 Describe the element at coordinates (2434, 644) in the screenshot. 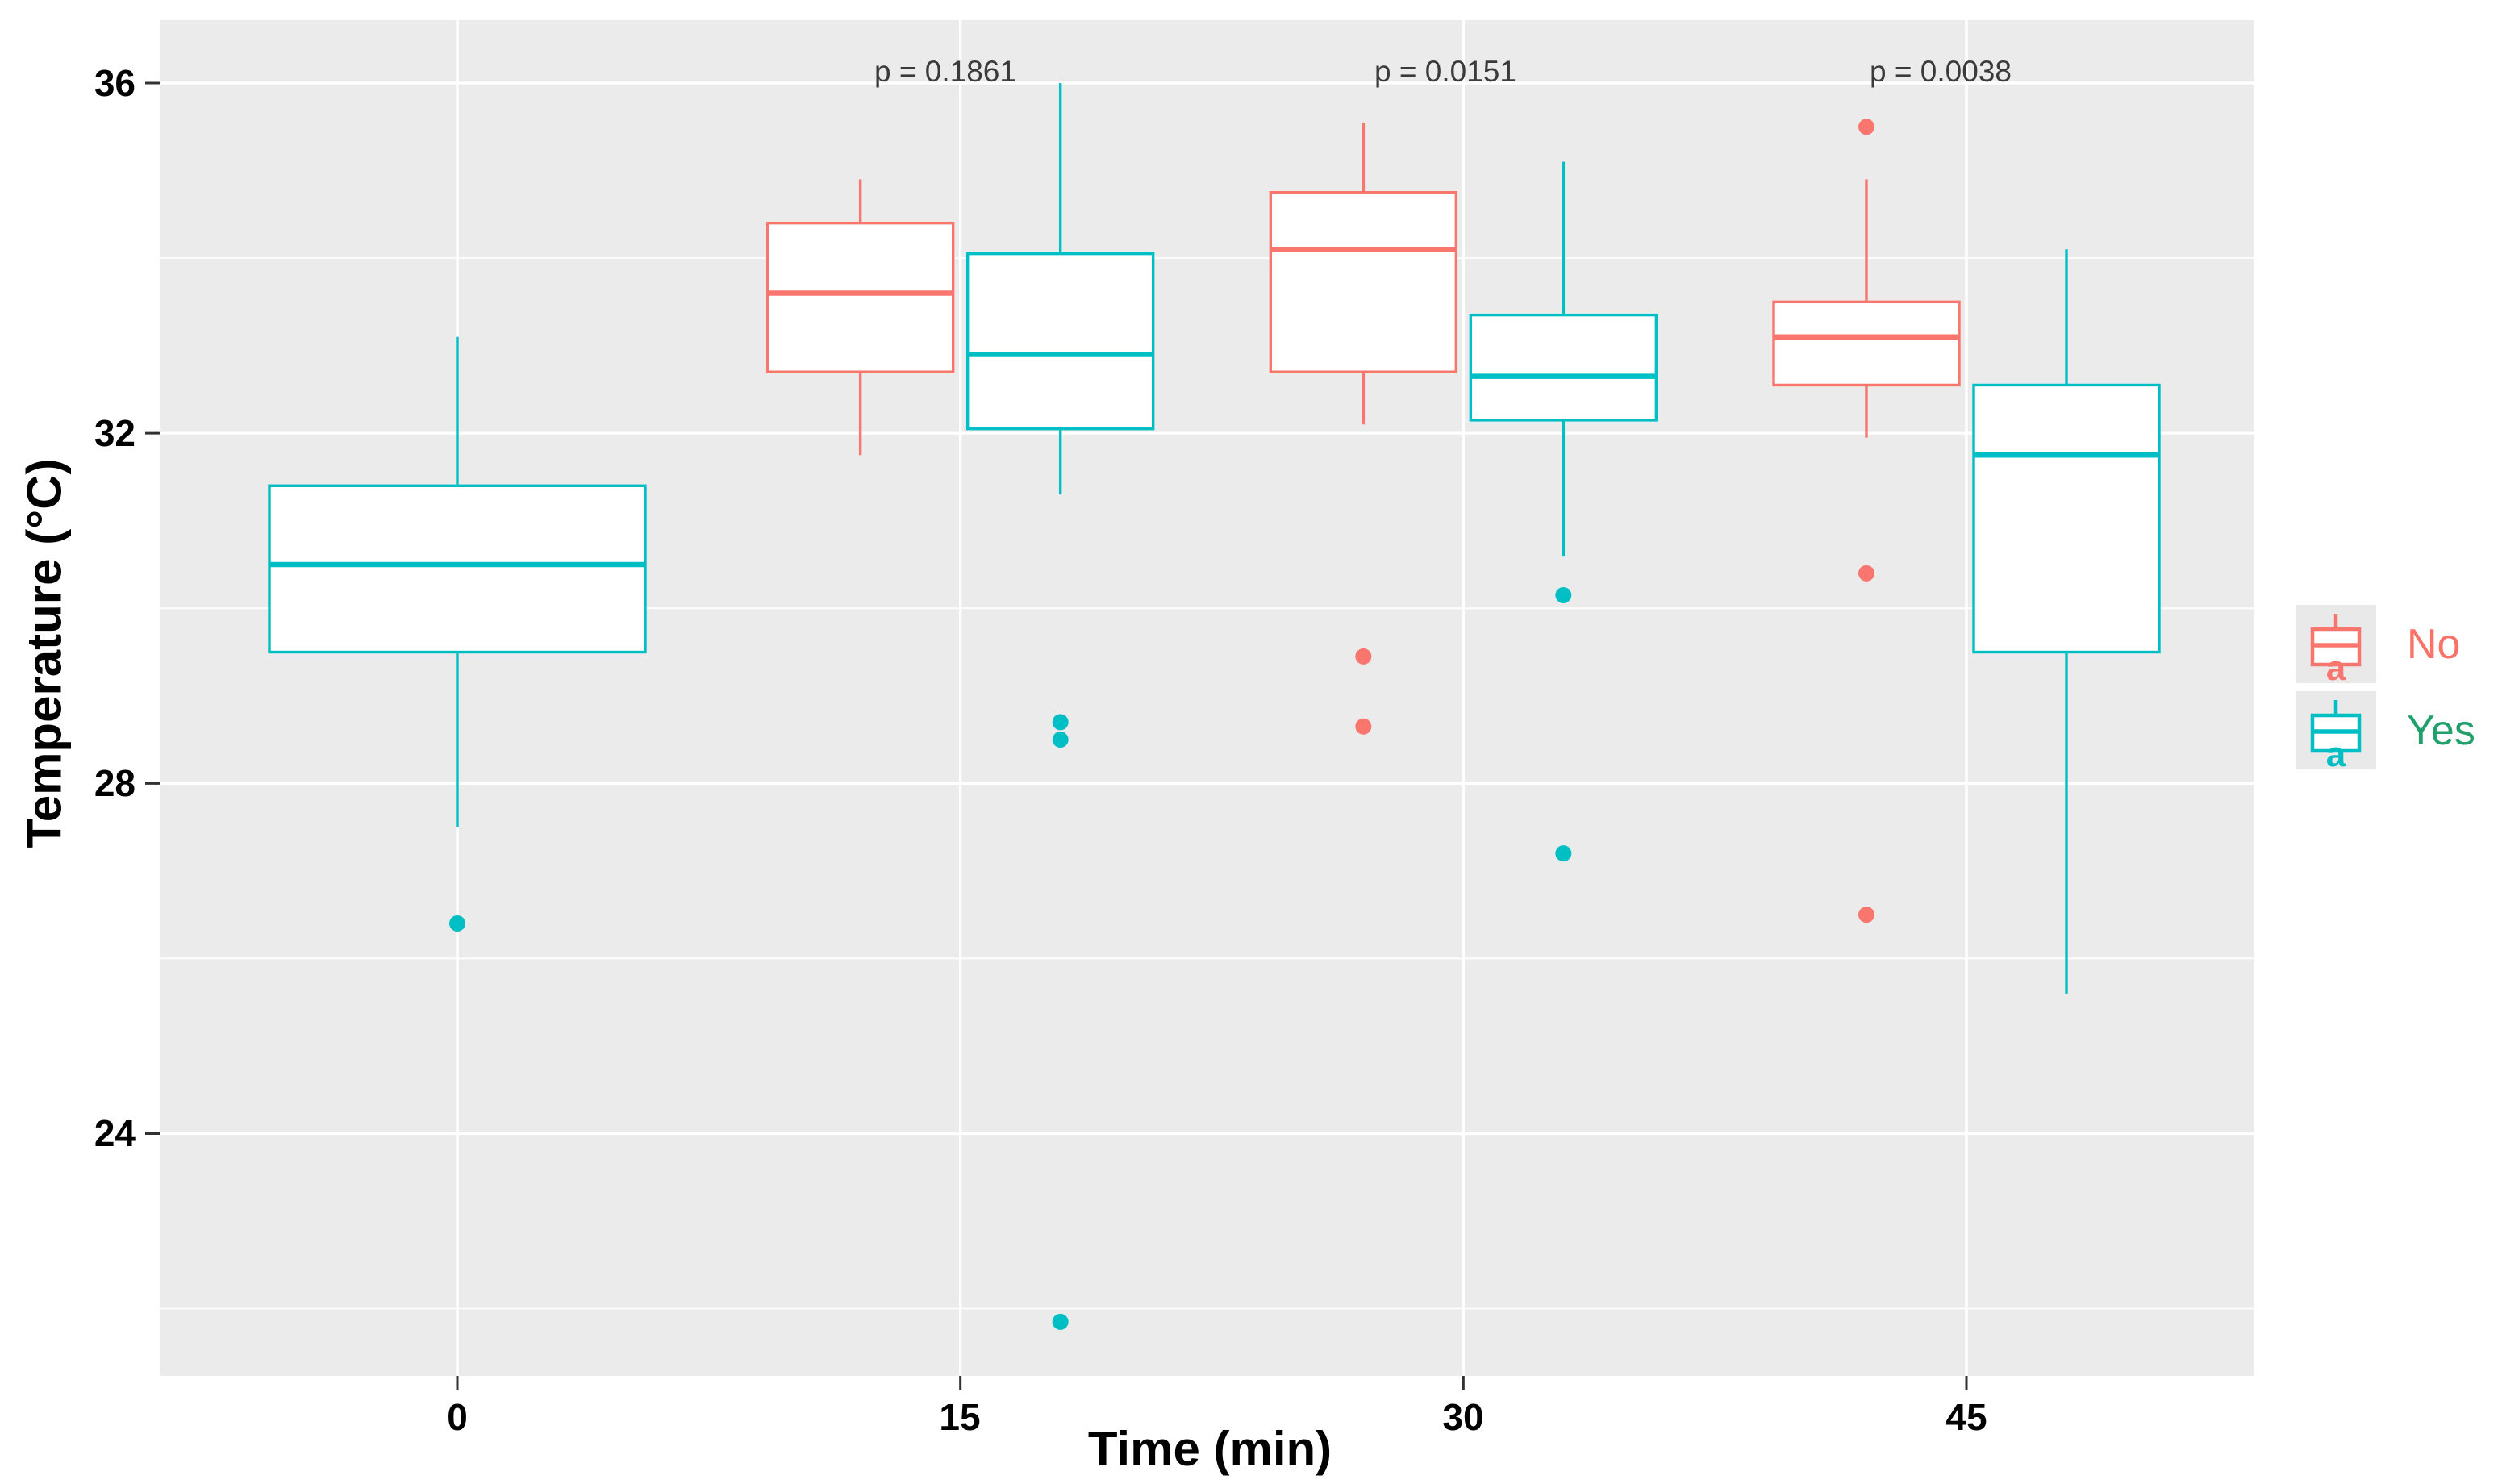

I see `legend-label-no: No` at that location.